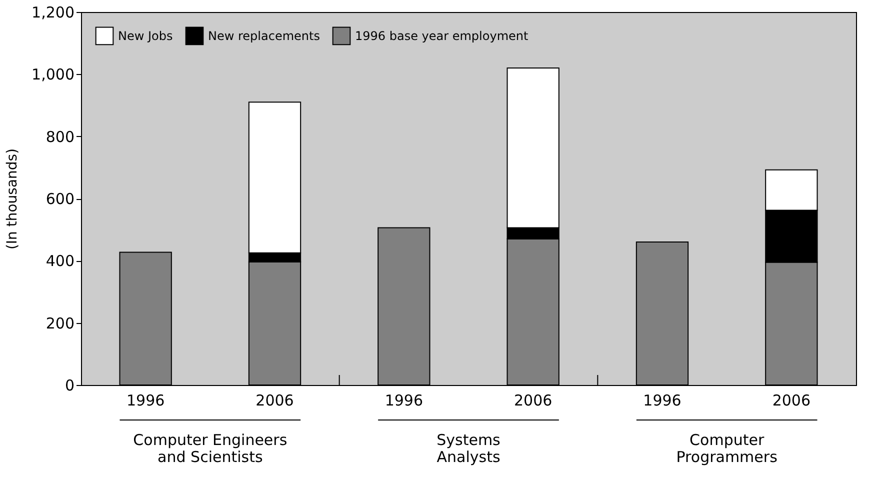 The width and height of the screenshot is (870, 485). Describe the element at coordinates (60, 137) in the screenshot. I see `y-tick-label: 800` at that location.